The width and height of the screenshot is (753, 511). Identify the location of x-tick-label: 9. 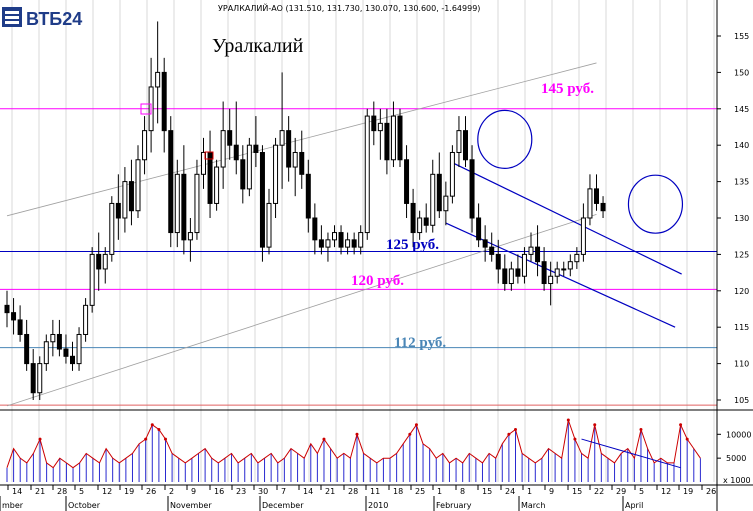
(193, 491).